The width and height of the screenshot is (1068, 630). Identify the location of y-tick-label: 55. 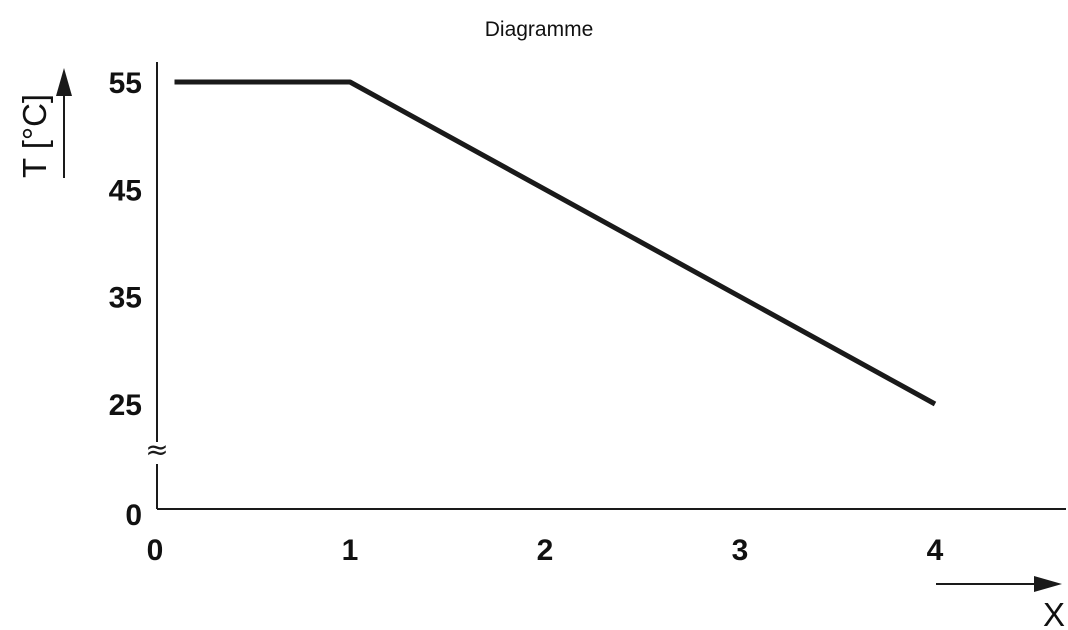
(125, 83).